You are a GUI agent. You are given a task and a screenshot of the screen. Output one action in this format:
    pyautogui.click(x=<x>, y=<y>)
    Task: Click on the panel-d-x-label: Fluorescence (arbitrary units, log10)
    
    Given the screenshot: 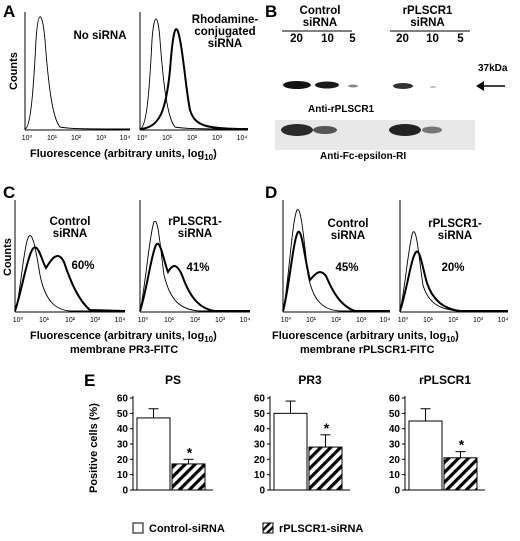 What is the action you would take?
    pyautogui.click(x=365, y=338)
    